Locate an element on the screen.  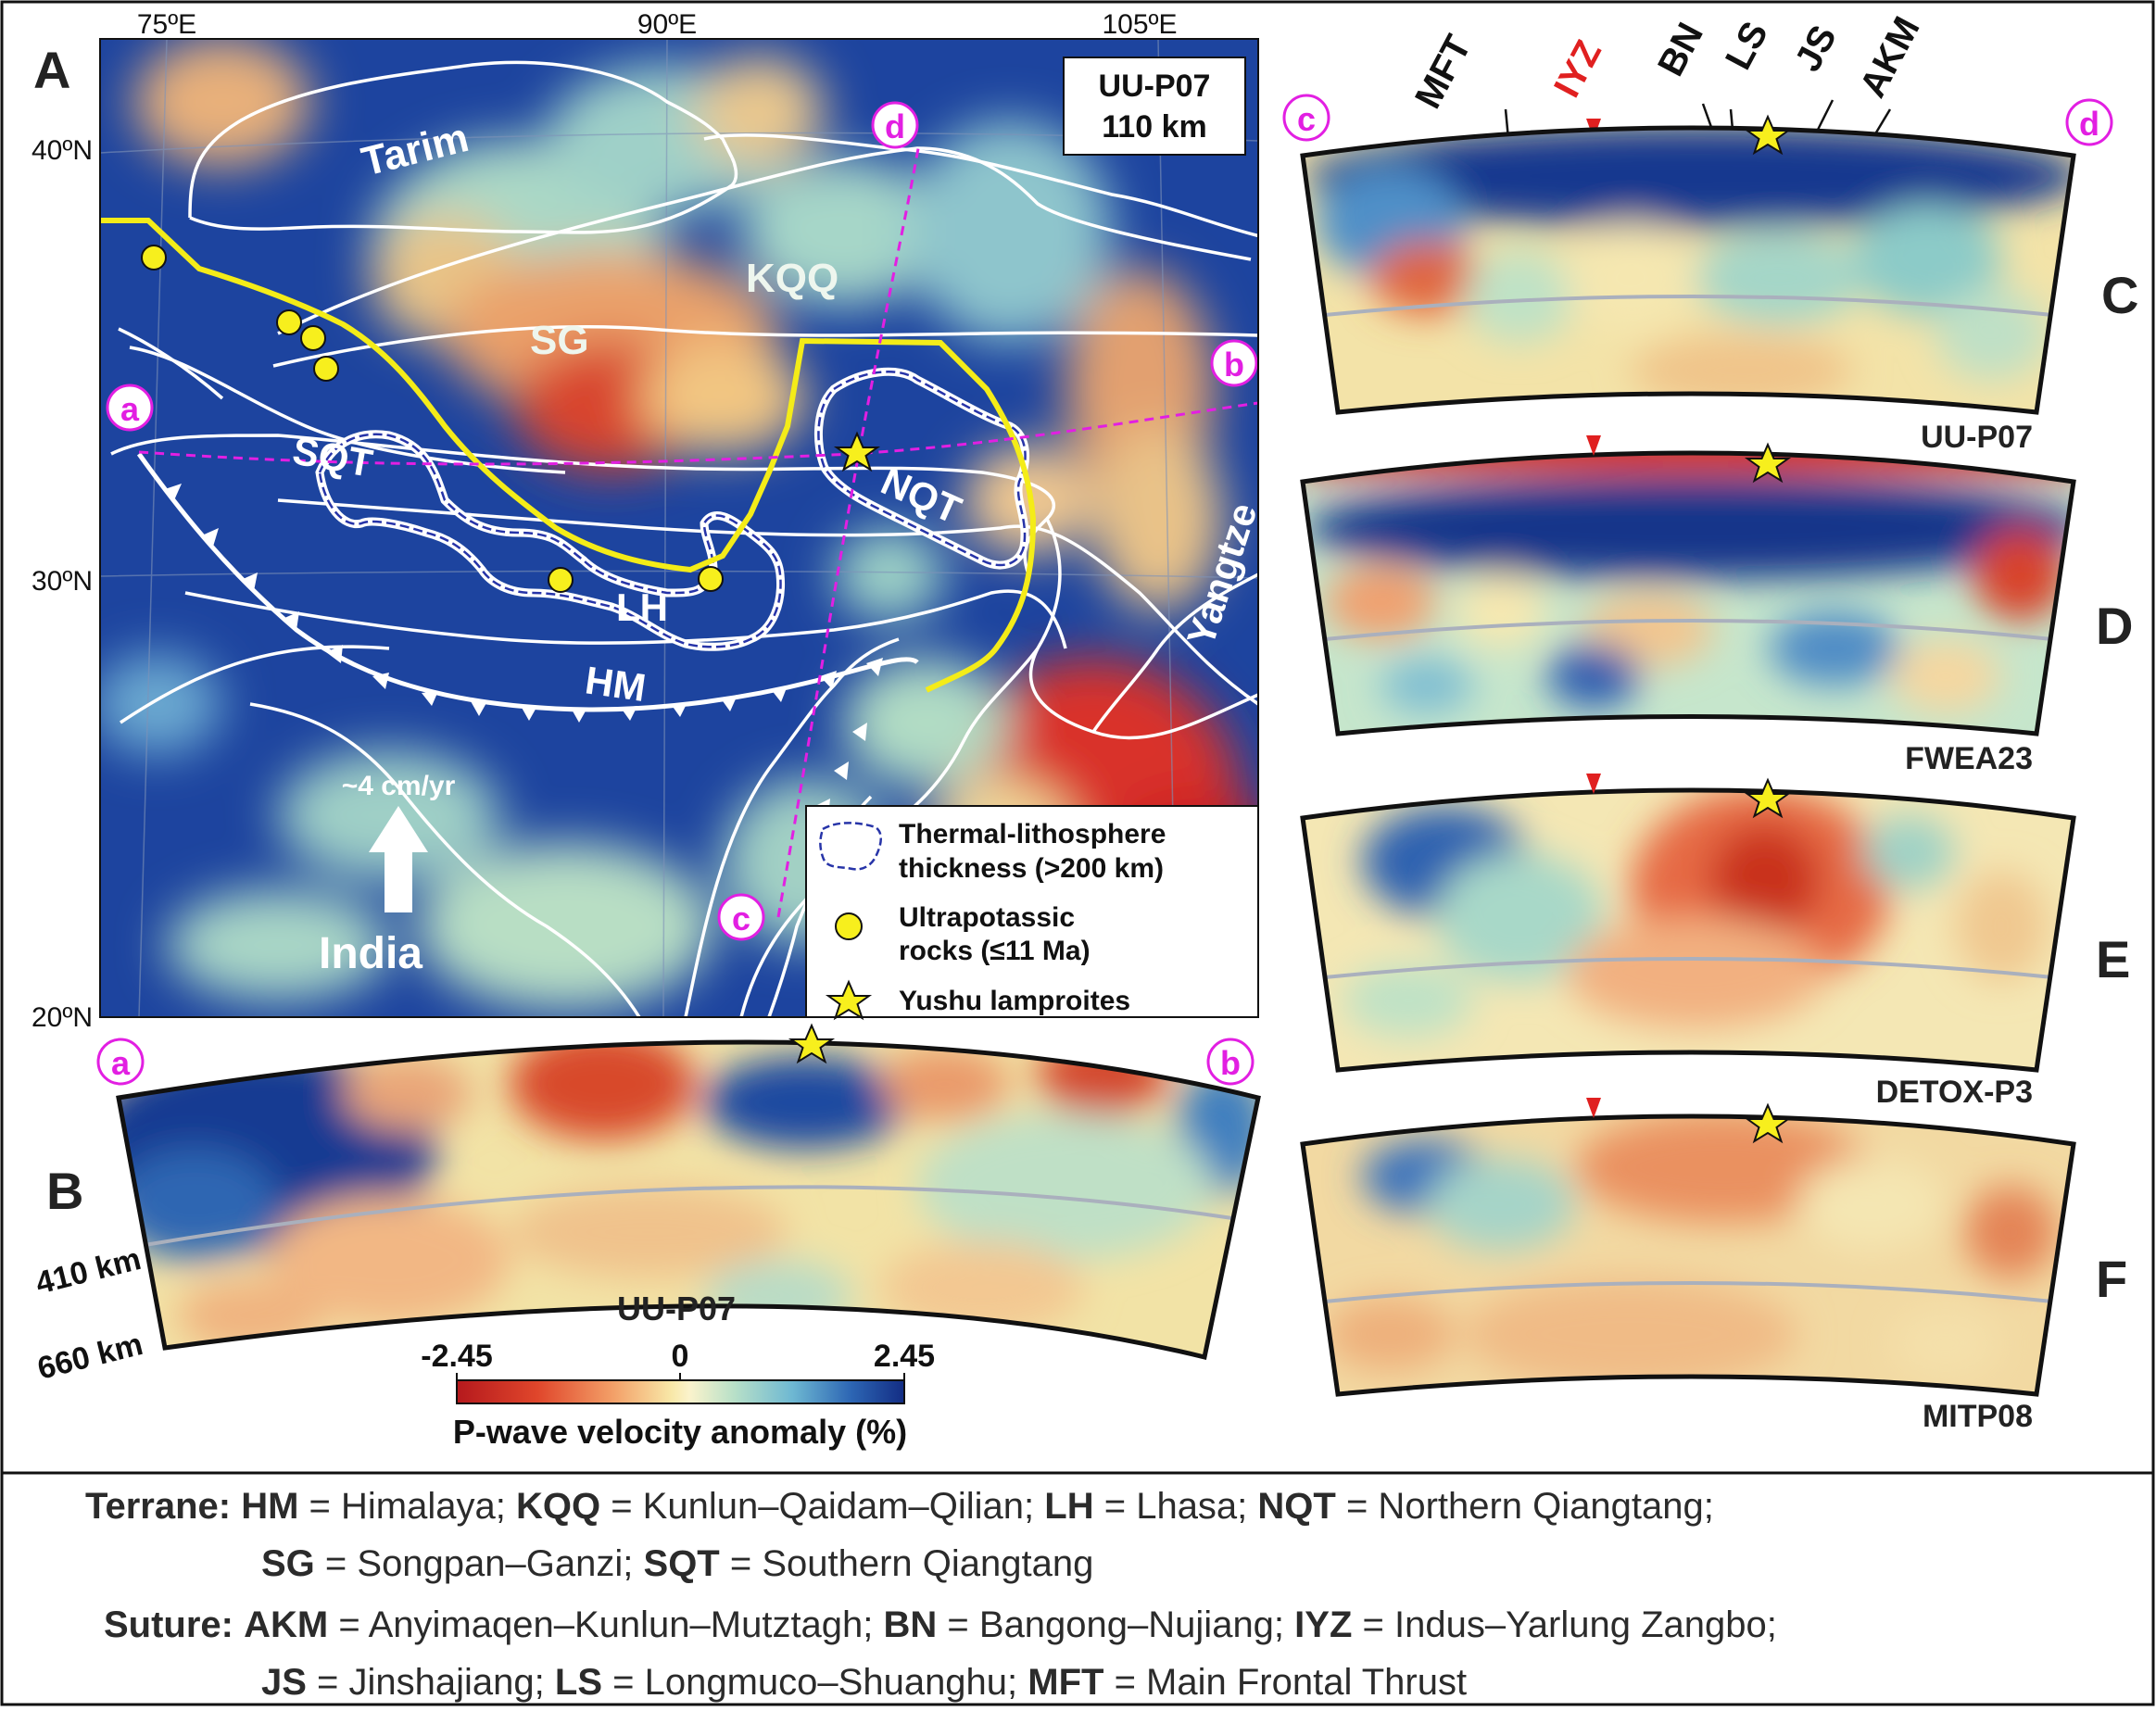
panel-letter-b: B is located at coordinates (64, 1191).